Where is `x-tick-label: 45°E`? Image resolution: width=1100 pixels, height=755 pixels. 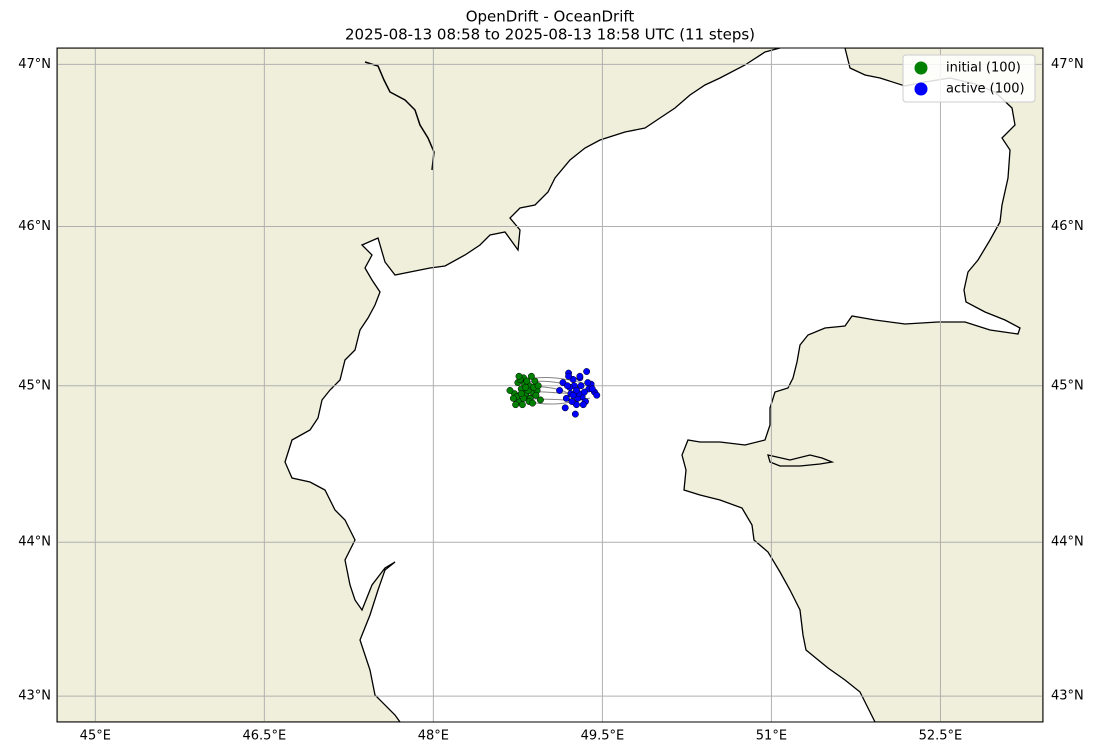
x-tick-label: 45°E is located at coordinates (95, 736).